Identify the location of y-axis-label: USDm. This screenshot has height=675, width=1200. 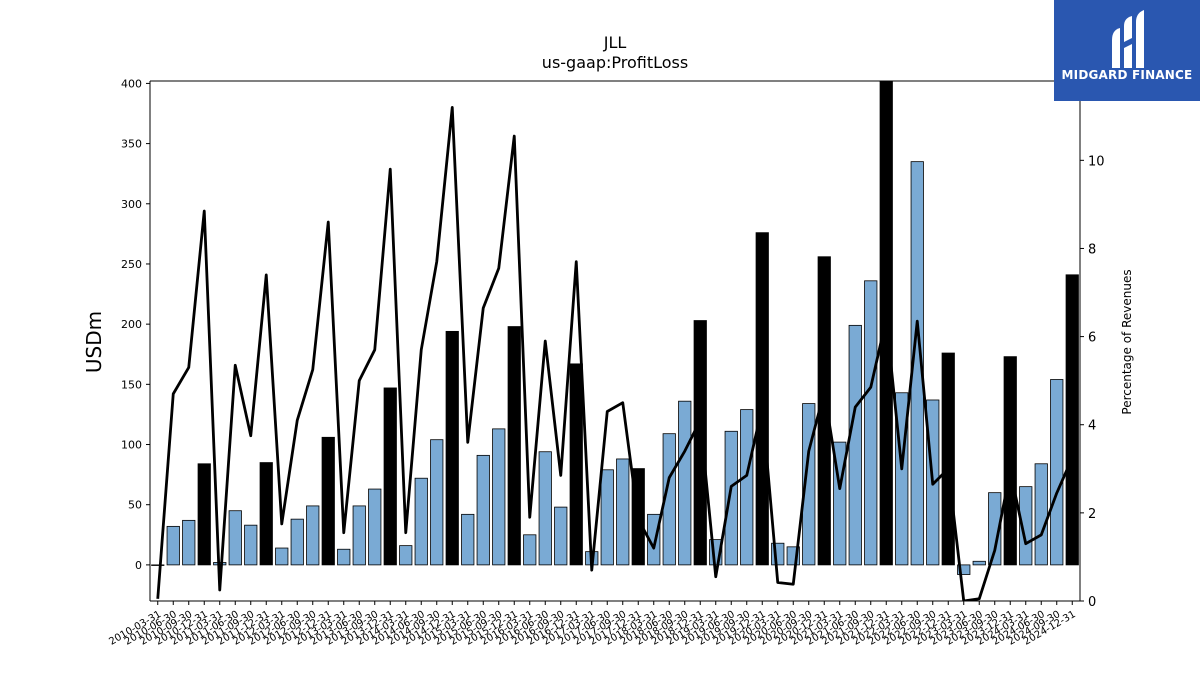
(94, 342).